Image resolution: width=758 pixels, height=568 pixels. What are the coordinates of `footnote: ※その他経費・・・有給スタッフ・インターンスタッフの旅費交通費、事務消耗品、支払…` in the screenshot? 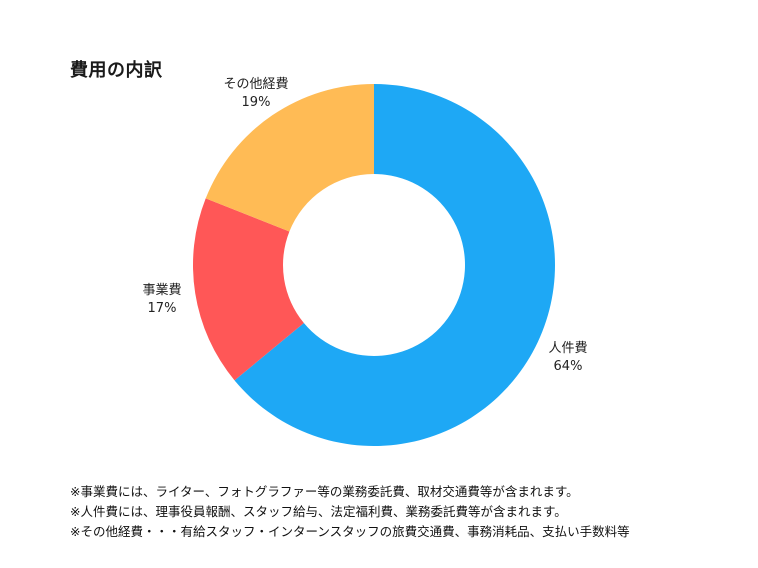 It's located at (350, 531).